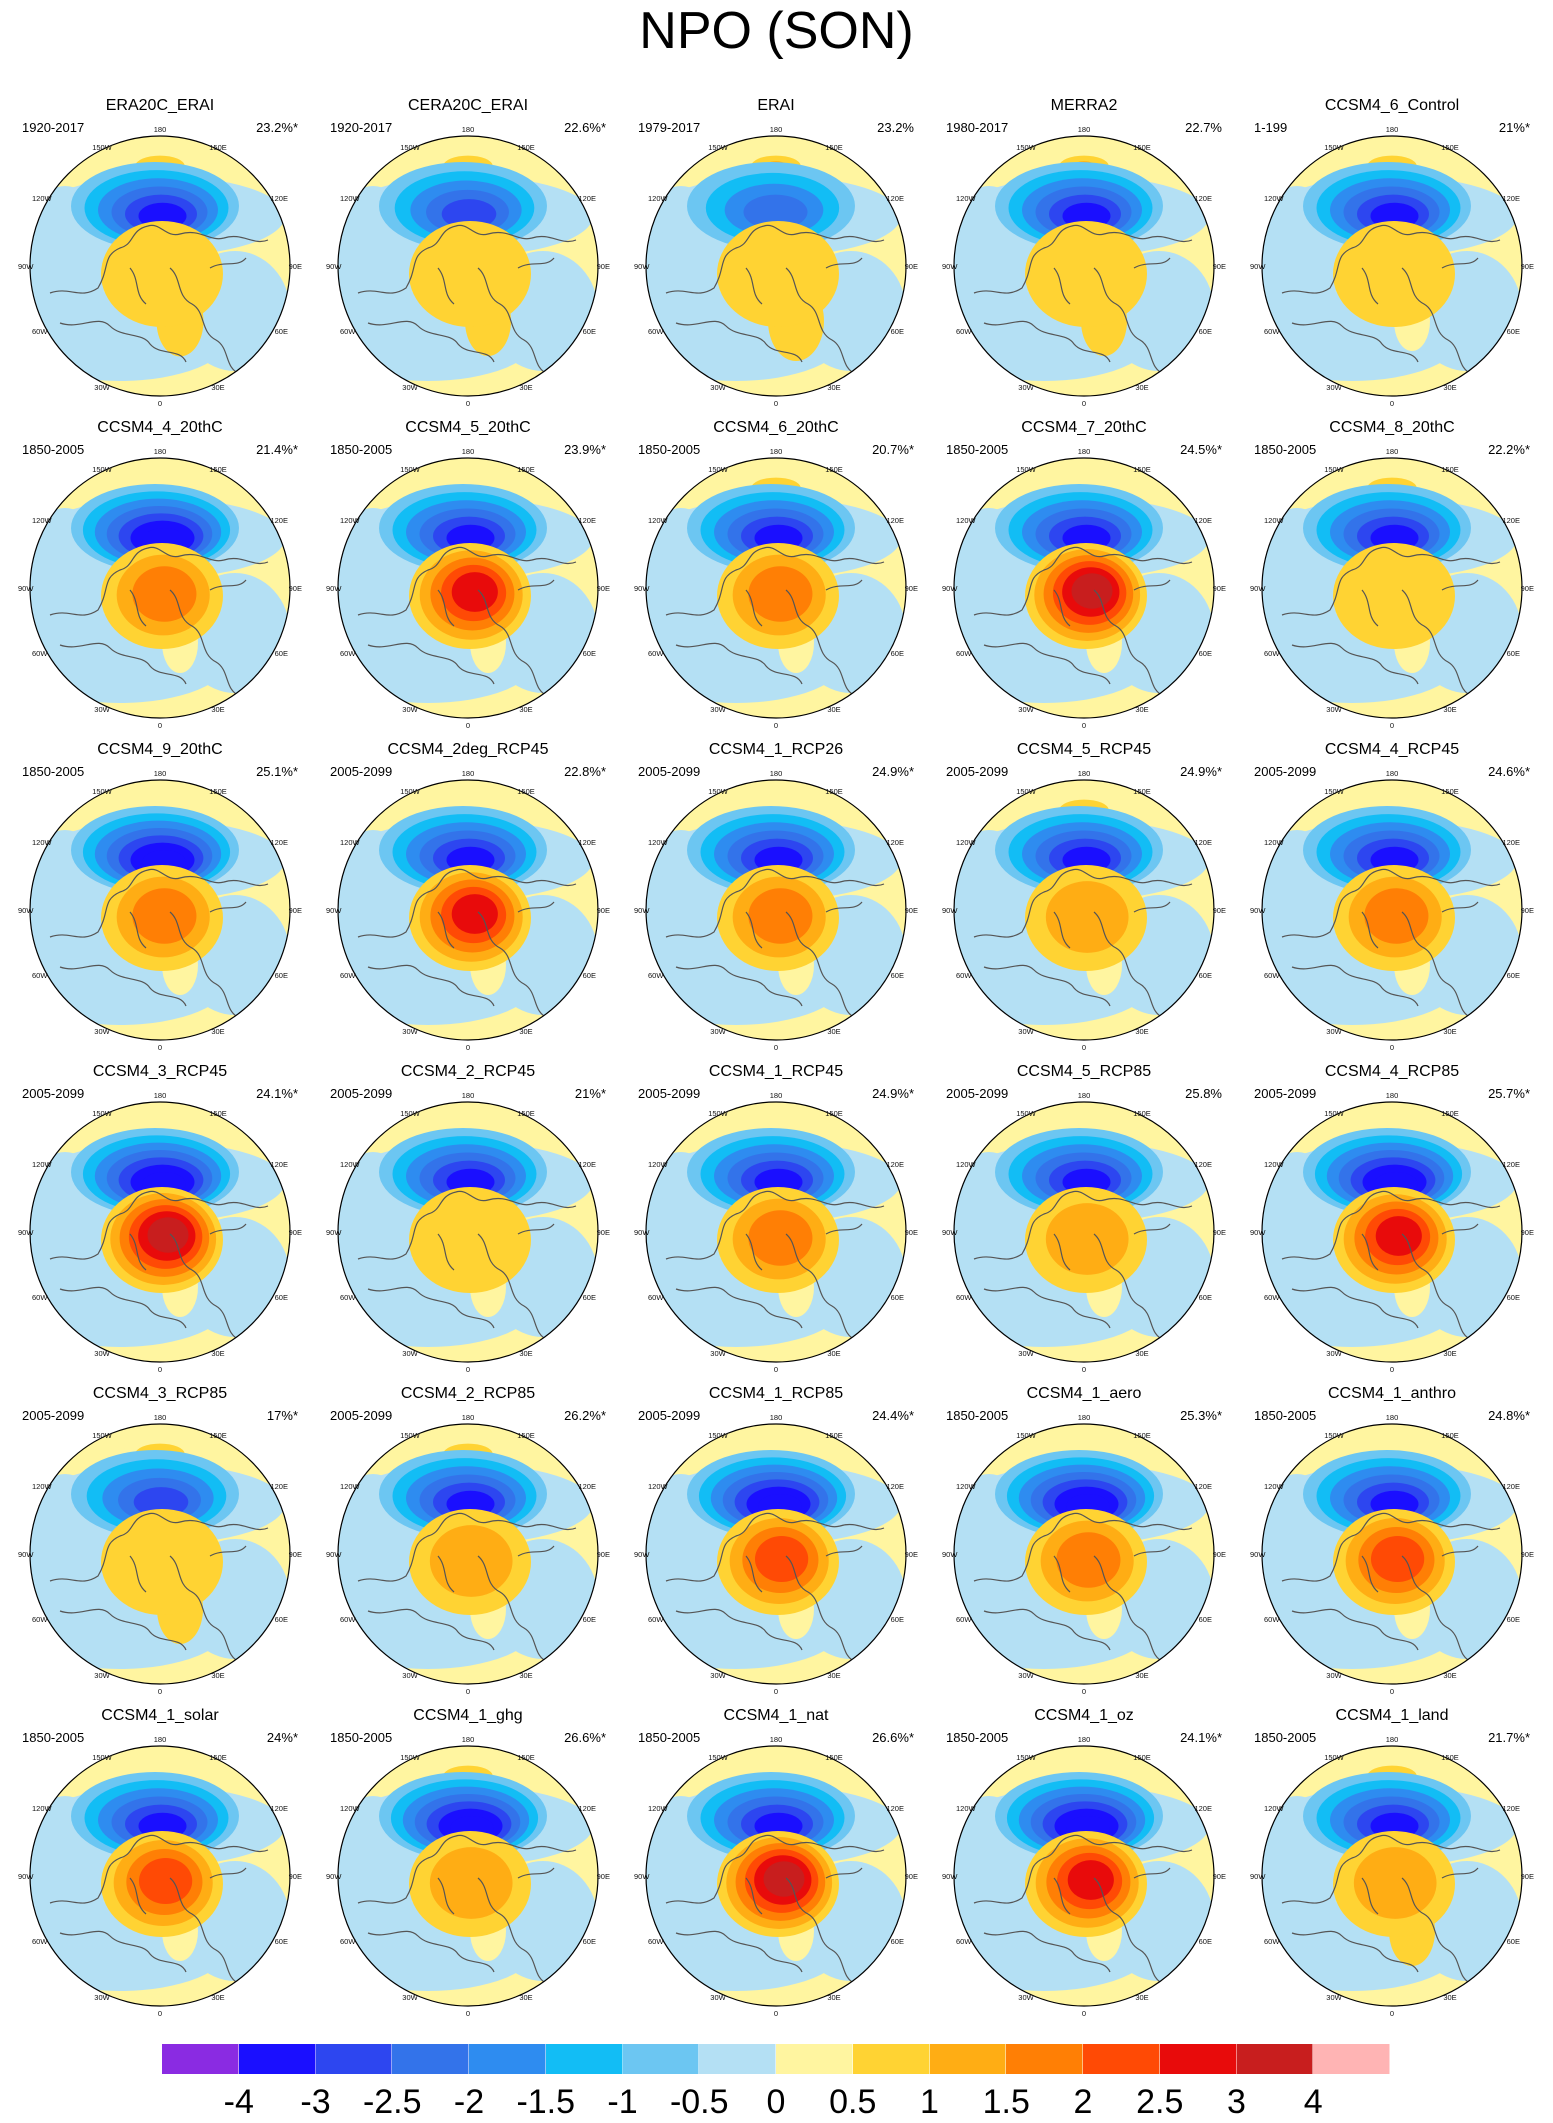  What do you see at coordinates (1084, 1715) in the screenshot?
I see `panel-title: CCSM4_1_oz` at bounding box center [1084, 1715].